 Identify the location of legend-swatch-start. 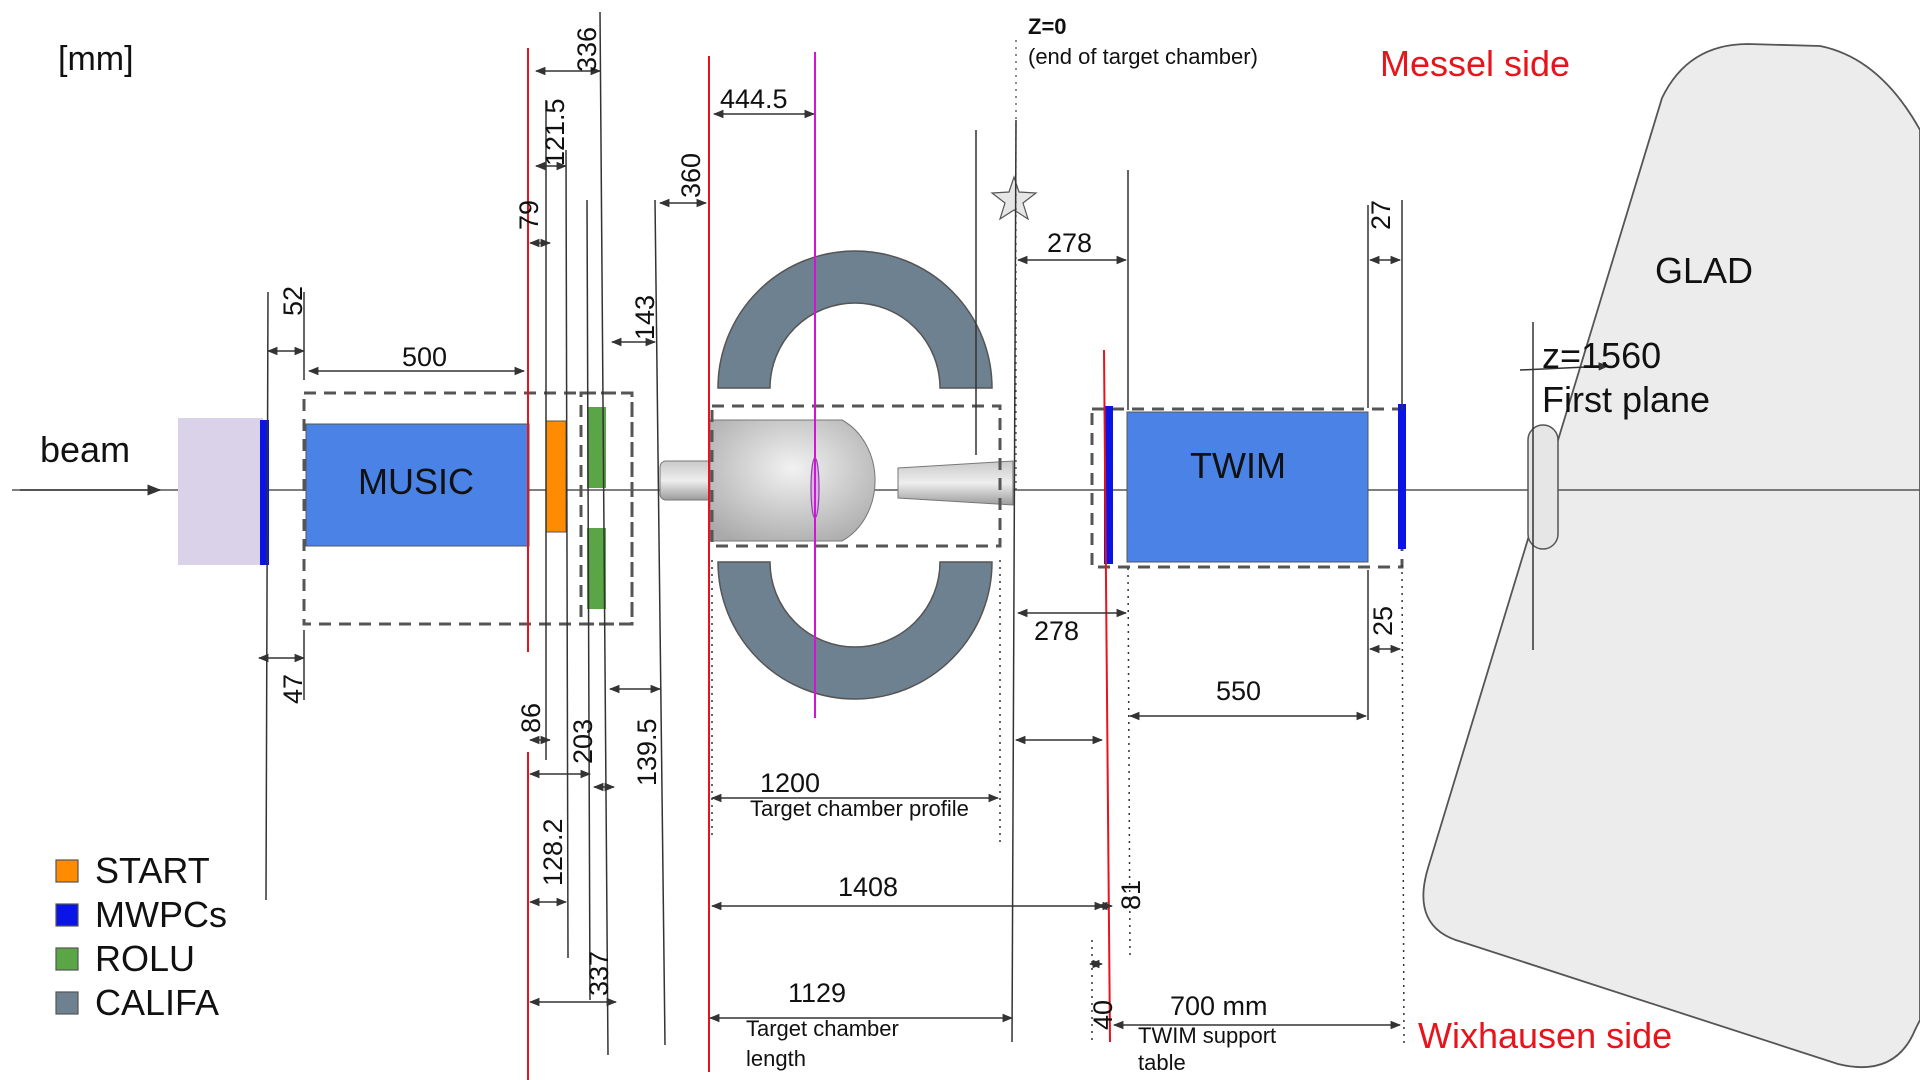
(67, 871).